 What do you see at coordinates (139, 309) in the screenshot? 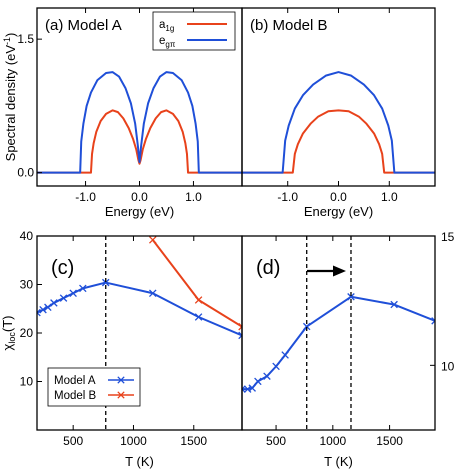
I see `panel-2-series-0-line` at bounding box center [139, 309].